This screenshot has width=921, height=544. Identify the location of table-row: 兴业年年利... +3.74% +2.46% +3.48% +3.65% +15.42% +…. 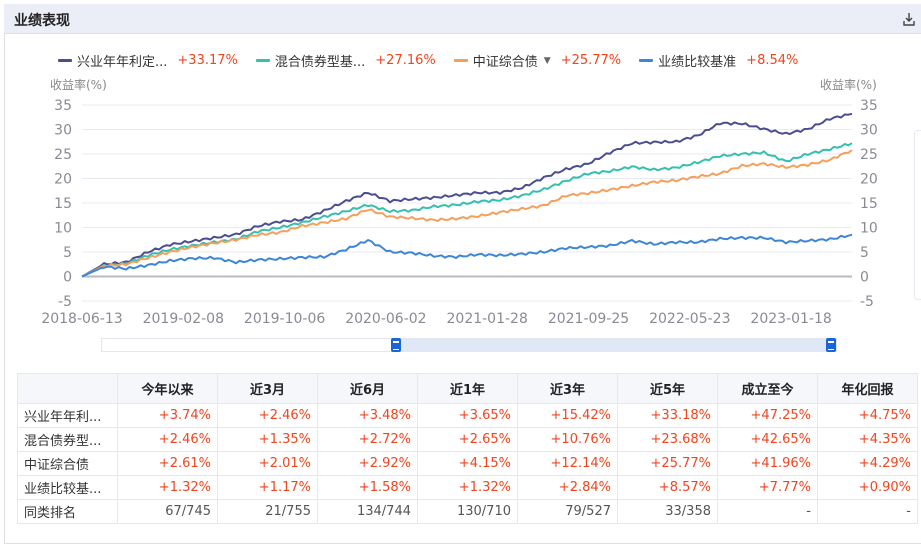
(467, 415).